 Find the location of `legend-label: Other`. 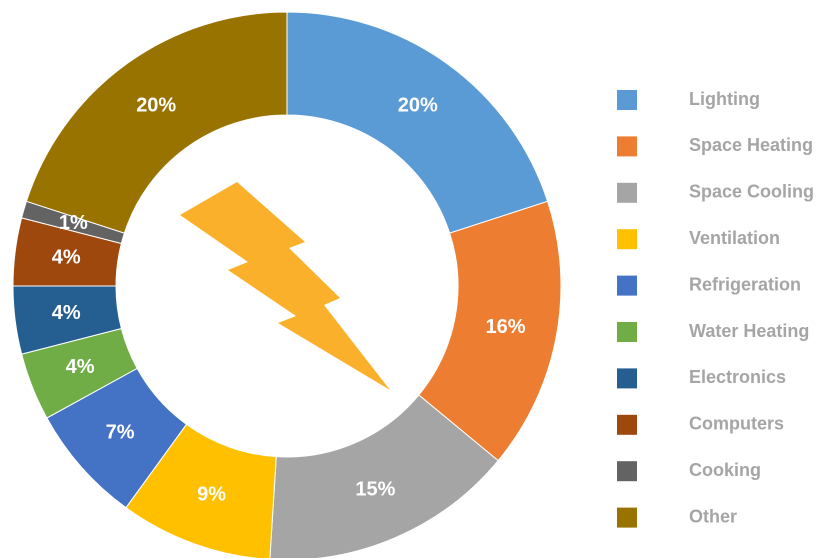

legend-label: Other is located at coordinates (713, 516).